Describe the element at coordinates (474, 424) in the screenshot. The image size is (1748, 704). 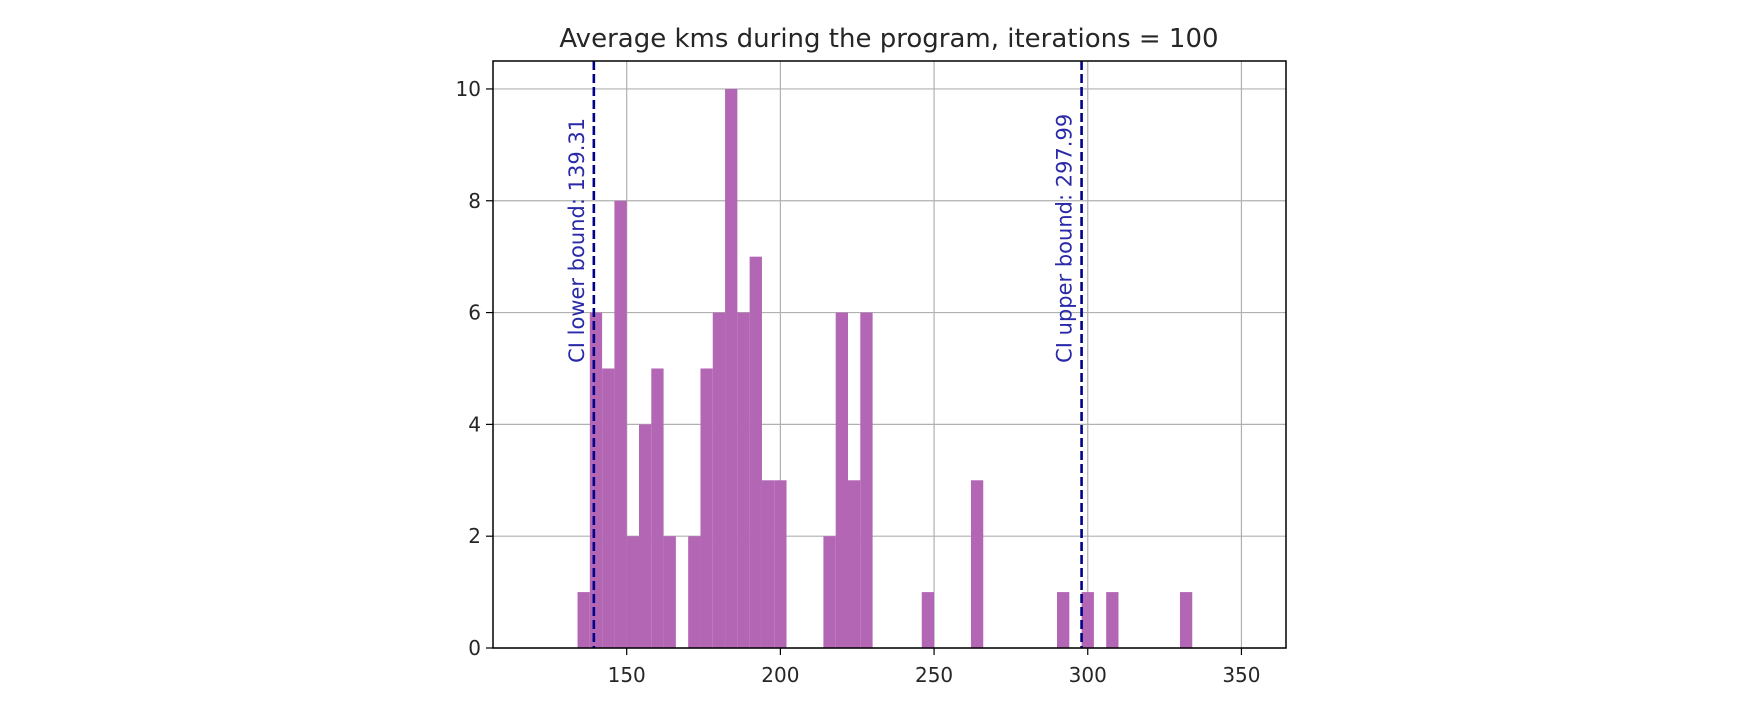
I see `y-tick-label: 4` at that location.